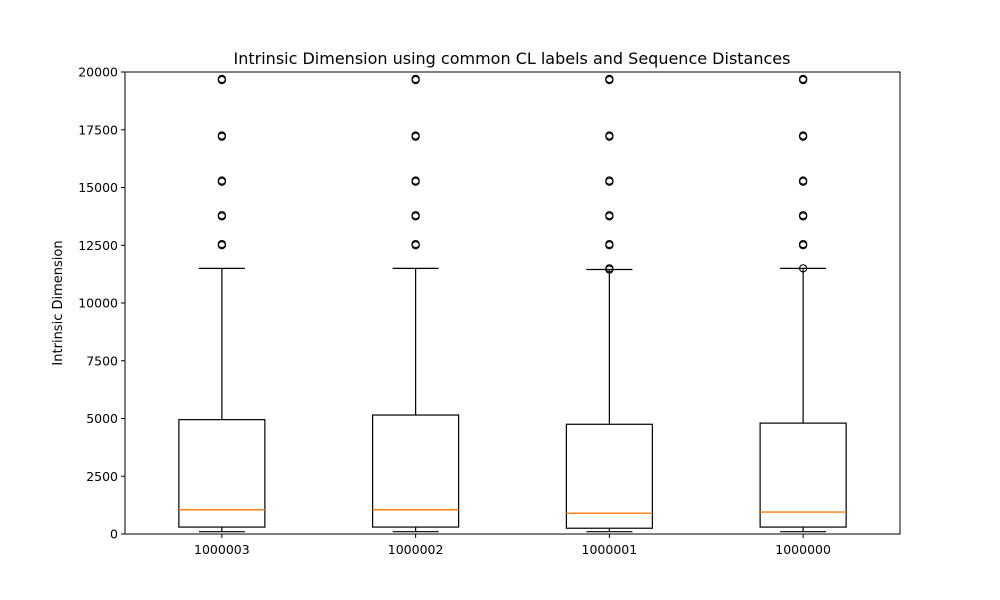  I want to click on y-tick-label: 10000, so click(98, 303).